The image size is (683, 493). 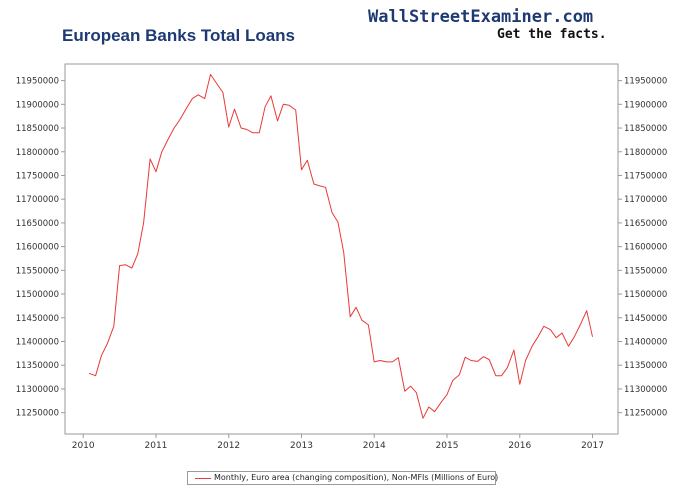 What do you see at coordinates (338, 442) in the screenshot?
I see `x-axis: 2010 2011 2012 2013 2014 2015 2016 2017` at bounding box center [338, 442].